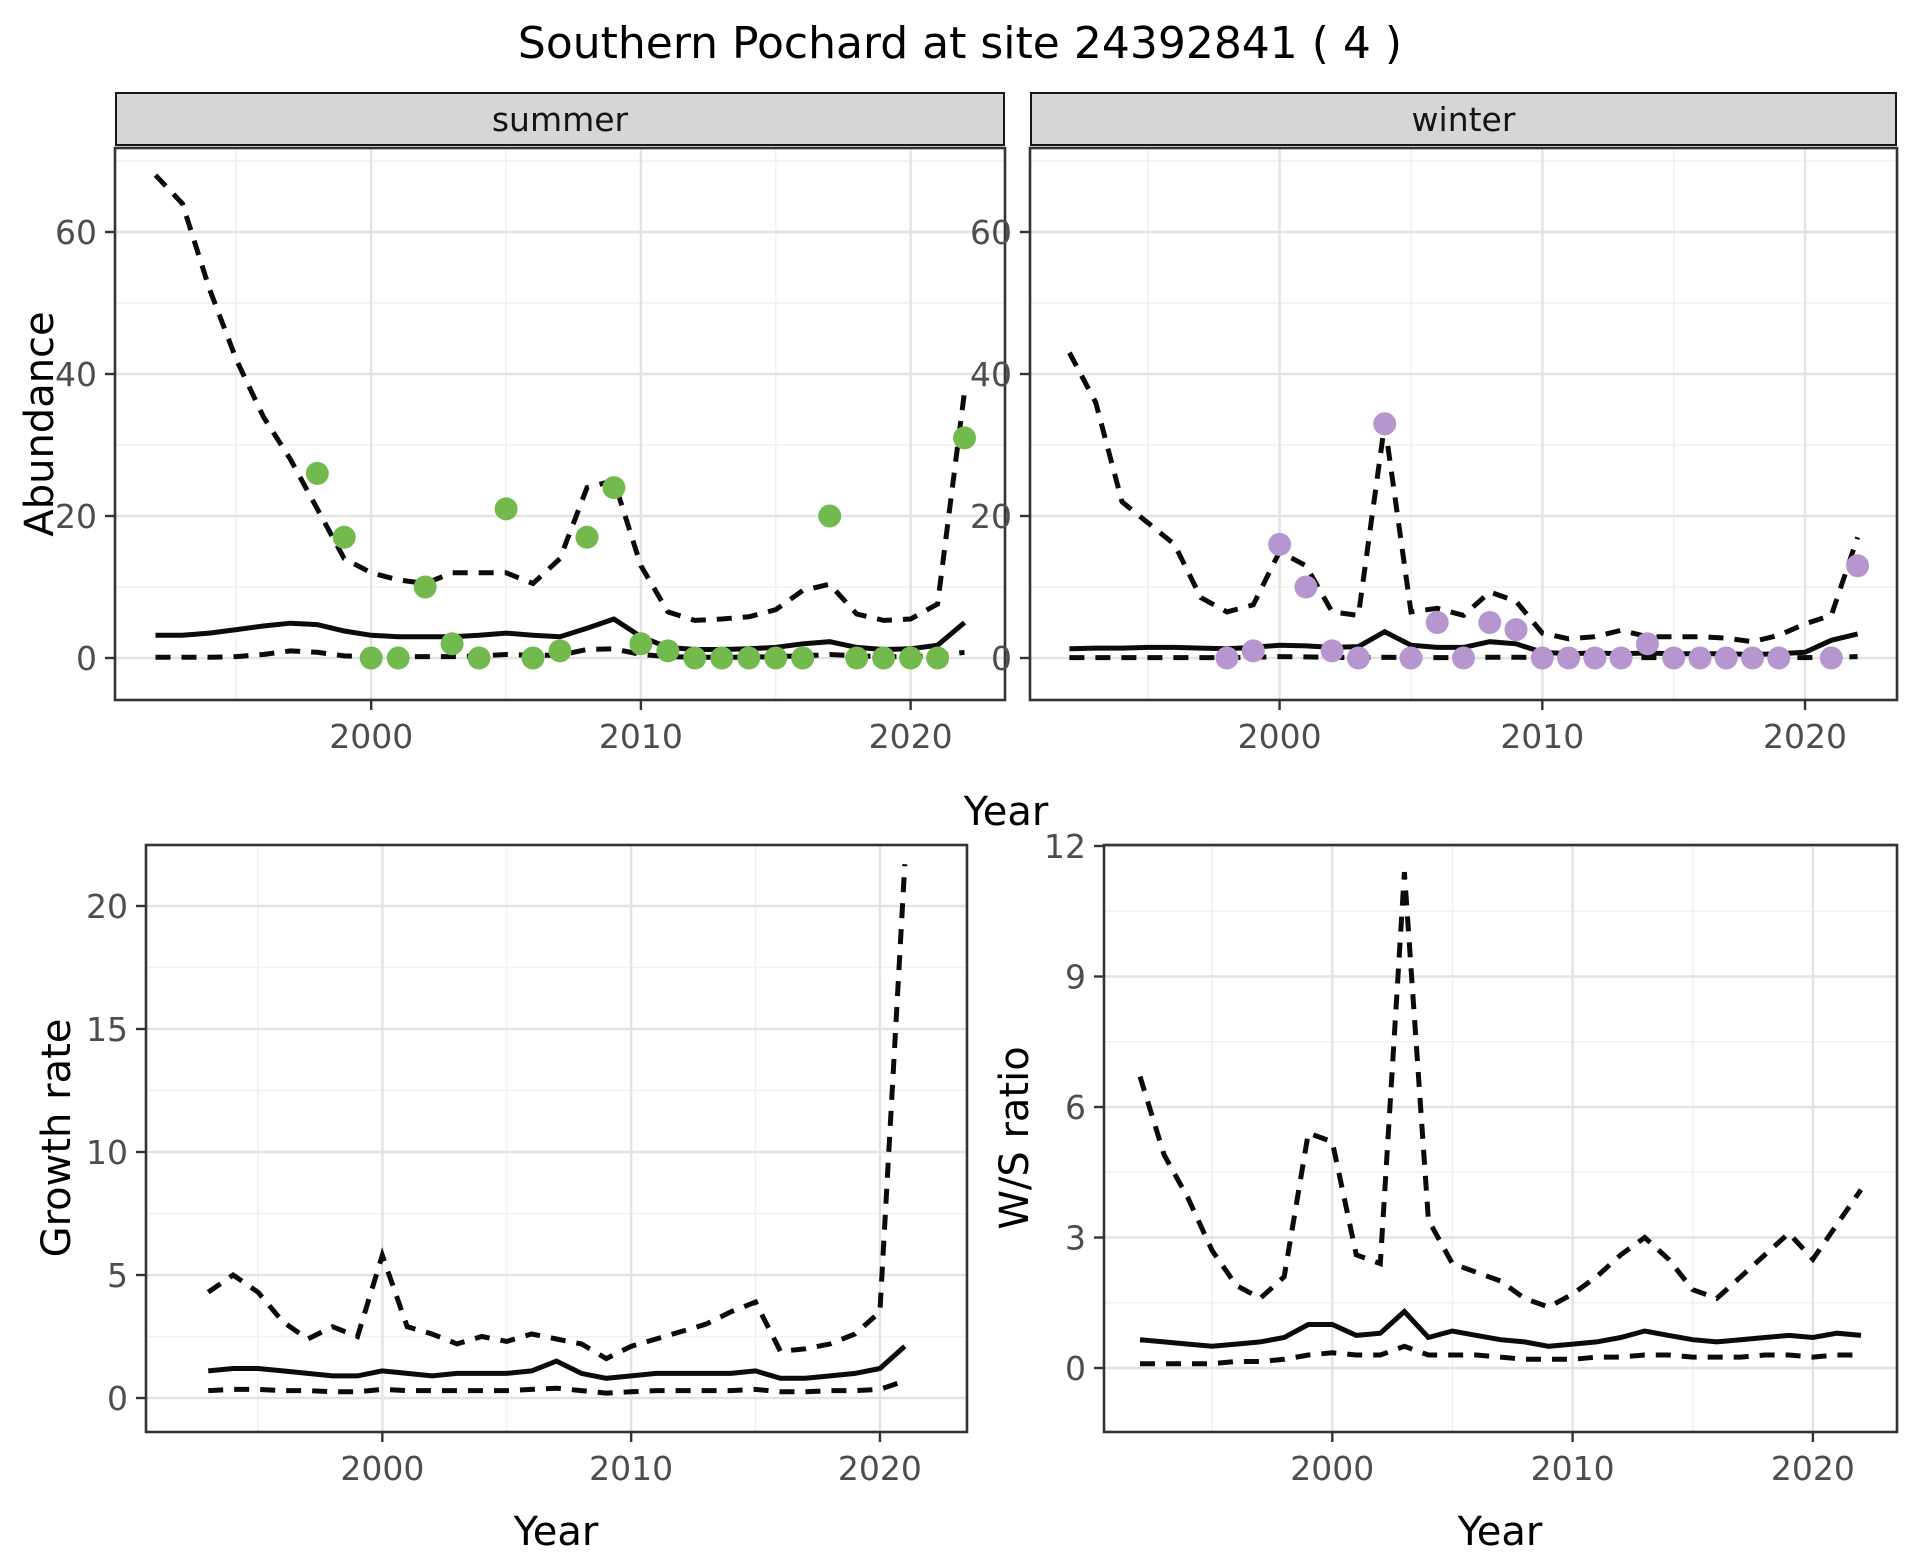 The height and width of the screenshot is (1560, 1920). I want to click on facet-strip-winter: winter, so click(1463, 119).